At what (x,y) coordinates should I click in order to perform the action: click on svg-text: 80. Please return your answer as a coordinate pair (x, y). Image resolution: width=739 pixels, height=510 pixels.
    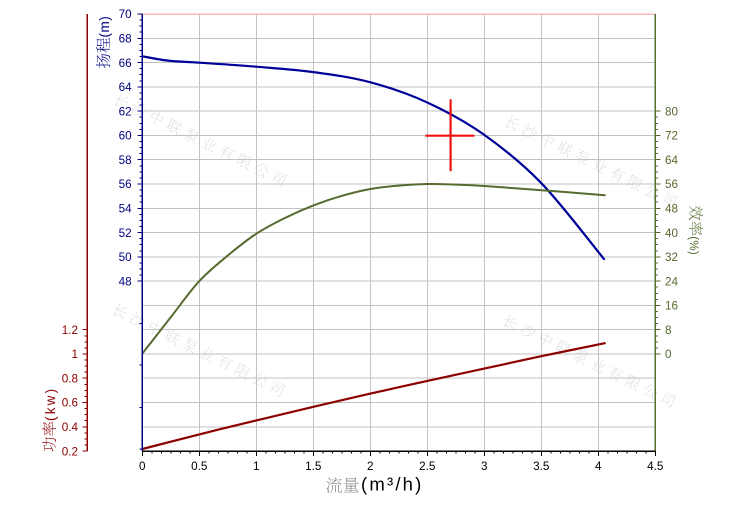
    Looking at the image, I should click on (672, 111).